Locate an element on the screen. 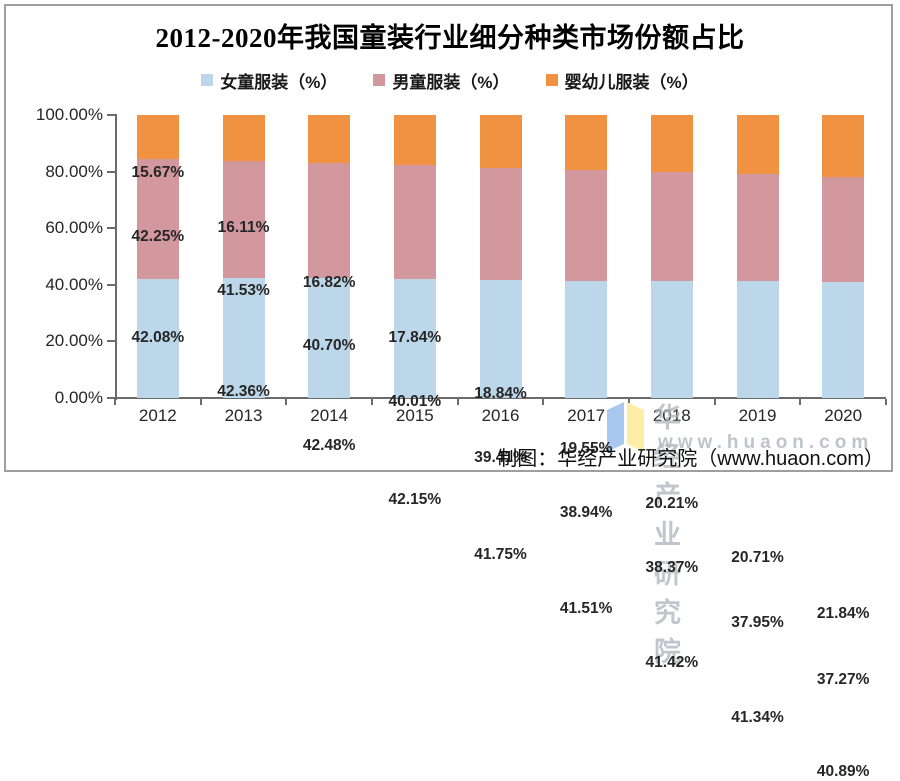 The image size is (900, 781). data-label: 20.21% is located at coordinates (672, 503).